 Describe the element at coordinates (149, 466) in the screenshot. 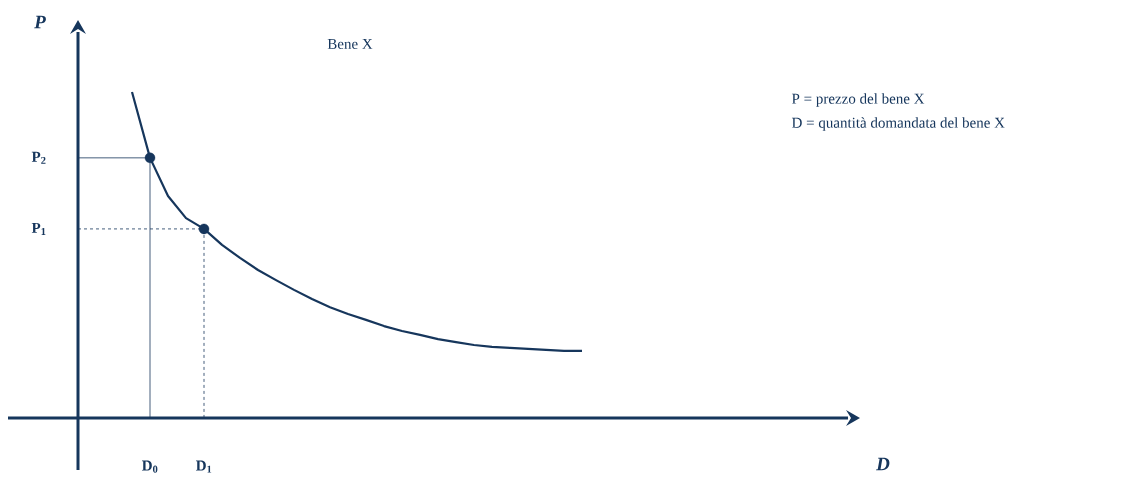

I see `x-tick-label: D$_{0}$` at that location.